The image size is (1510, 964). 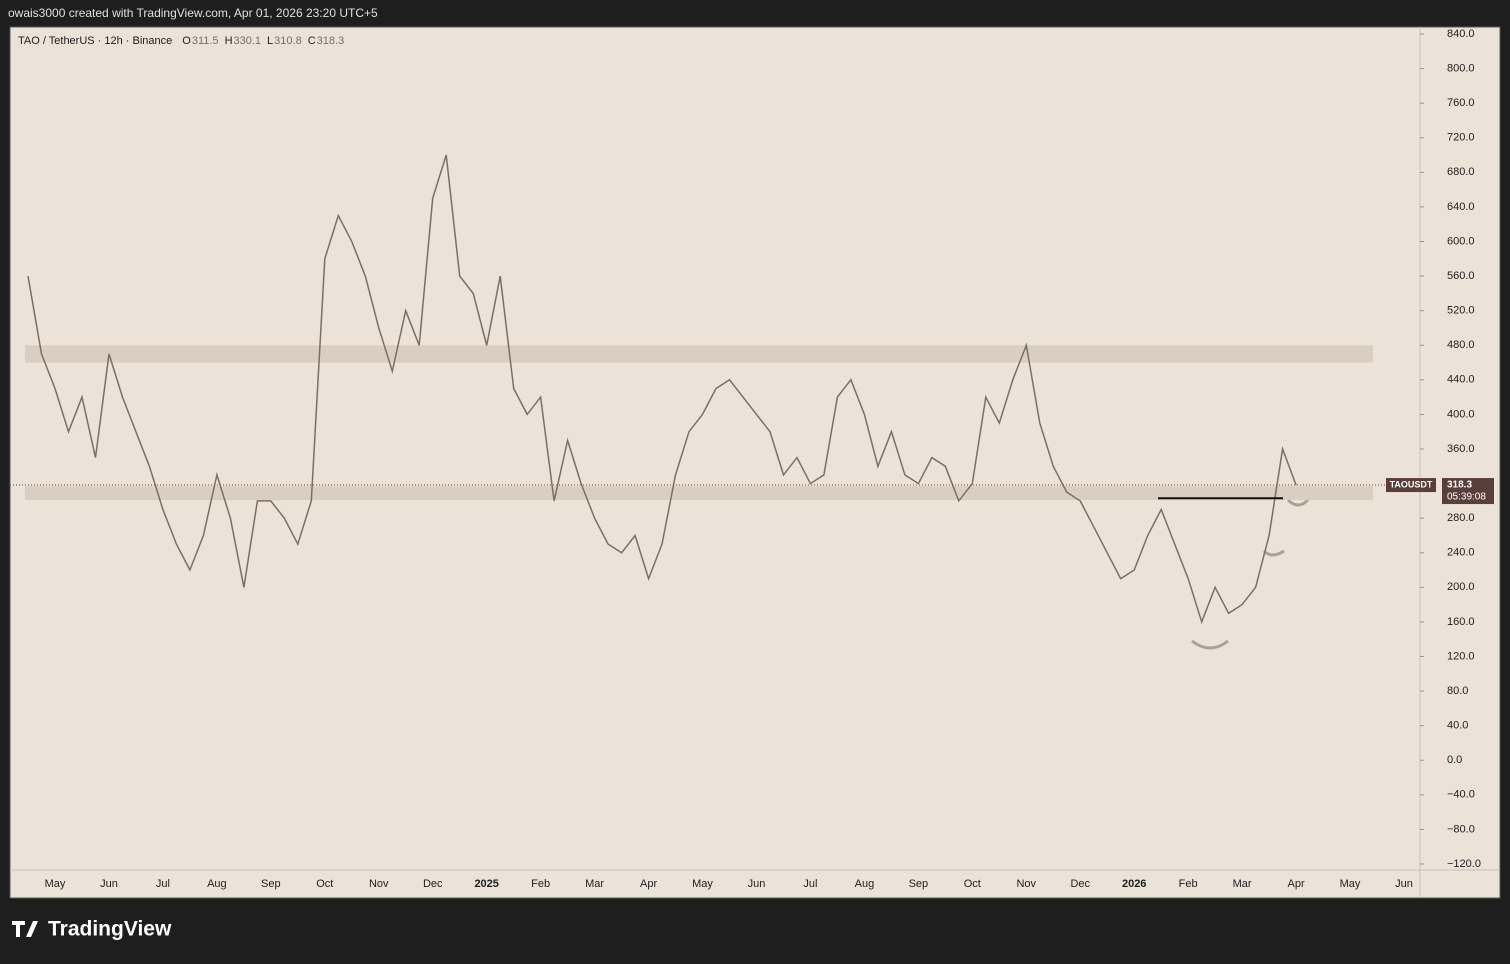 I want to click on y-tick-label: 80.0, so click(x=1457, y=691).